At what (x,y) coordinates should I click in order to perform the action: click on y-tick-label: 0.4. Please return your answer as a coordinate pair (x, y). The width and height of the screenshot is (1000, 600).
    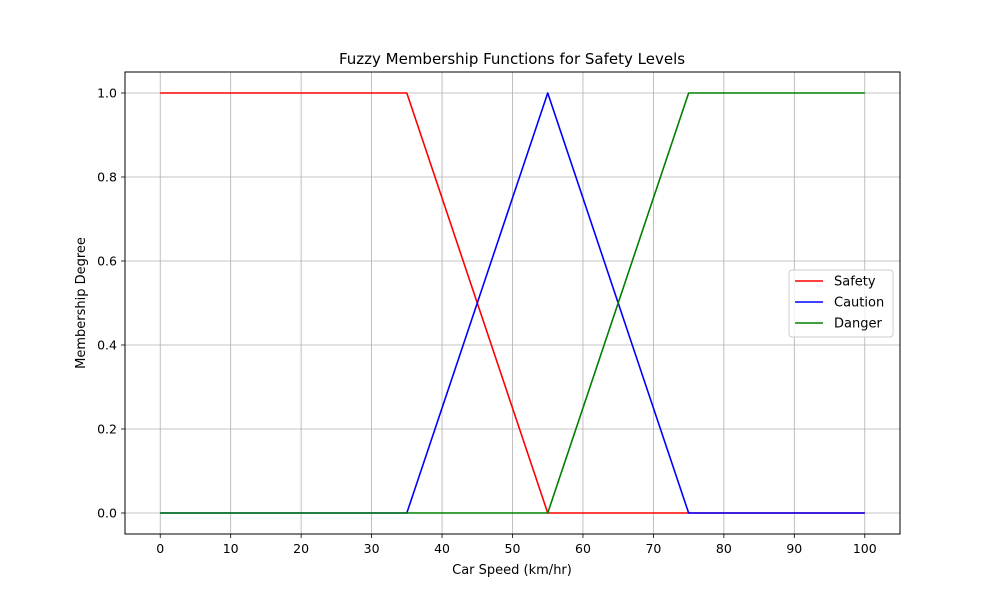
    Looking at the image, I should click on (107, 345).